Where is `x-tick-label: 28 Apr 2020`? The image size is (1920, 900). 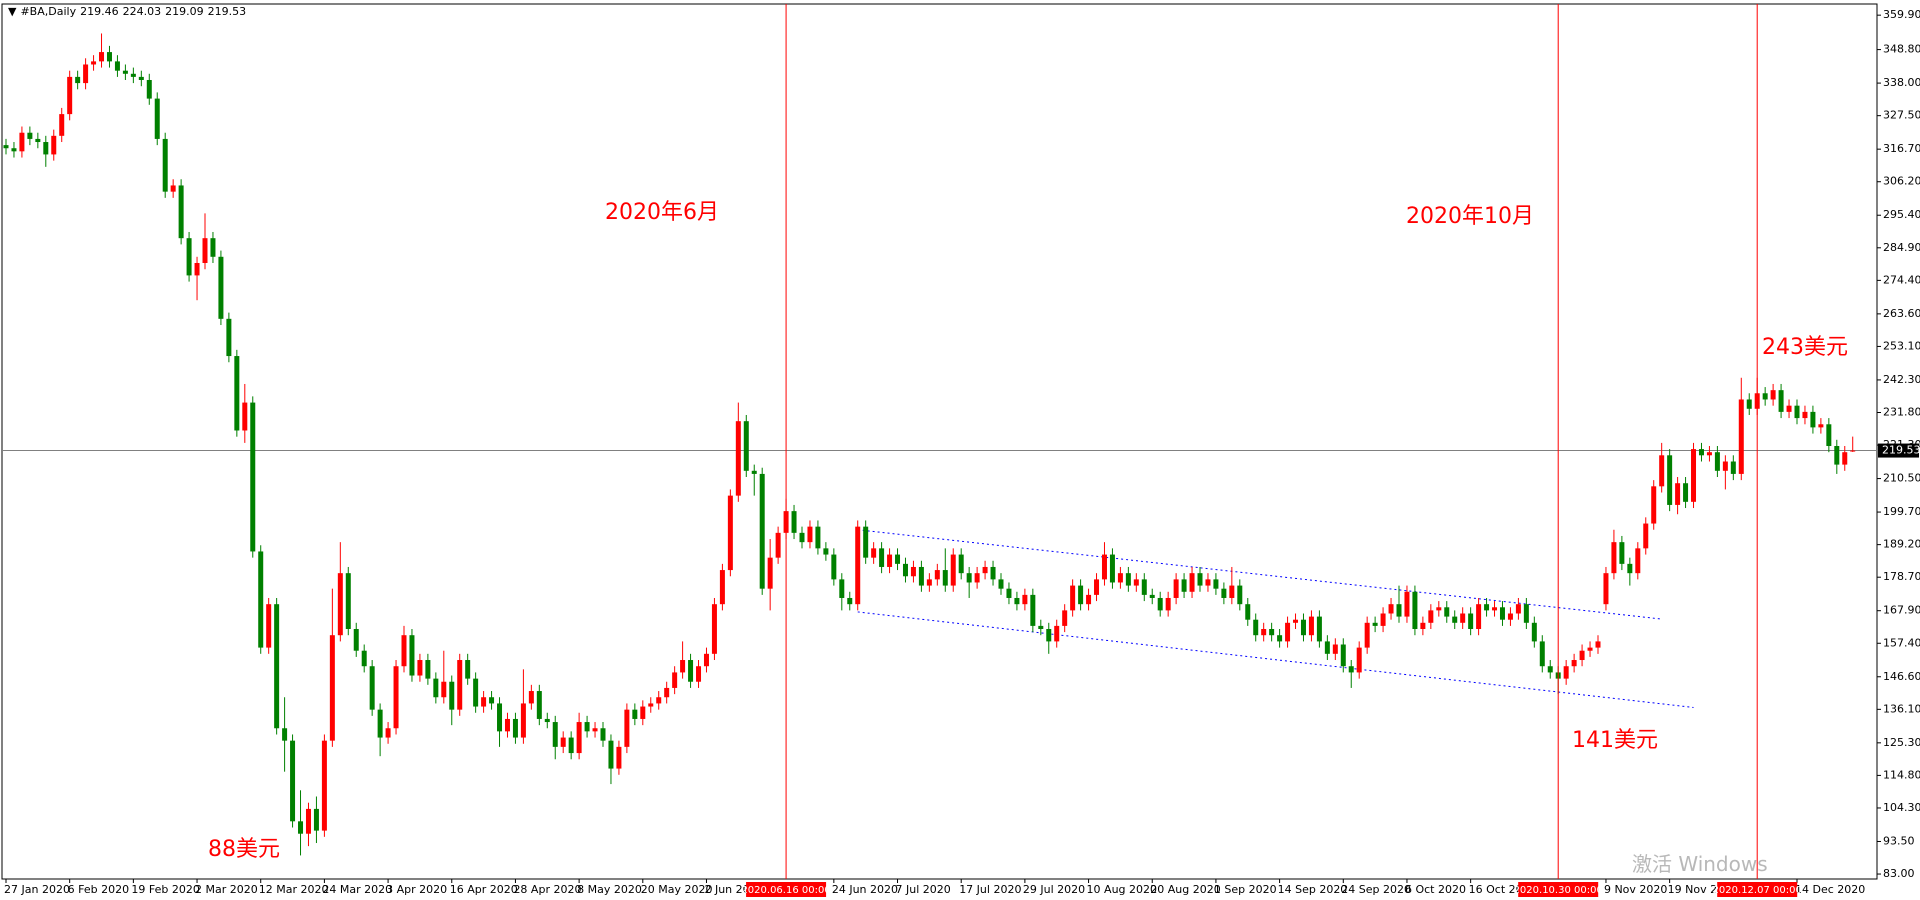
x-tick-label: 28 Apr 2020 is located at coordinates (547, 889).